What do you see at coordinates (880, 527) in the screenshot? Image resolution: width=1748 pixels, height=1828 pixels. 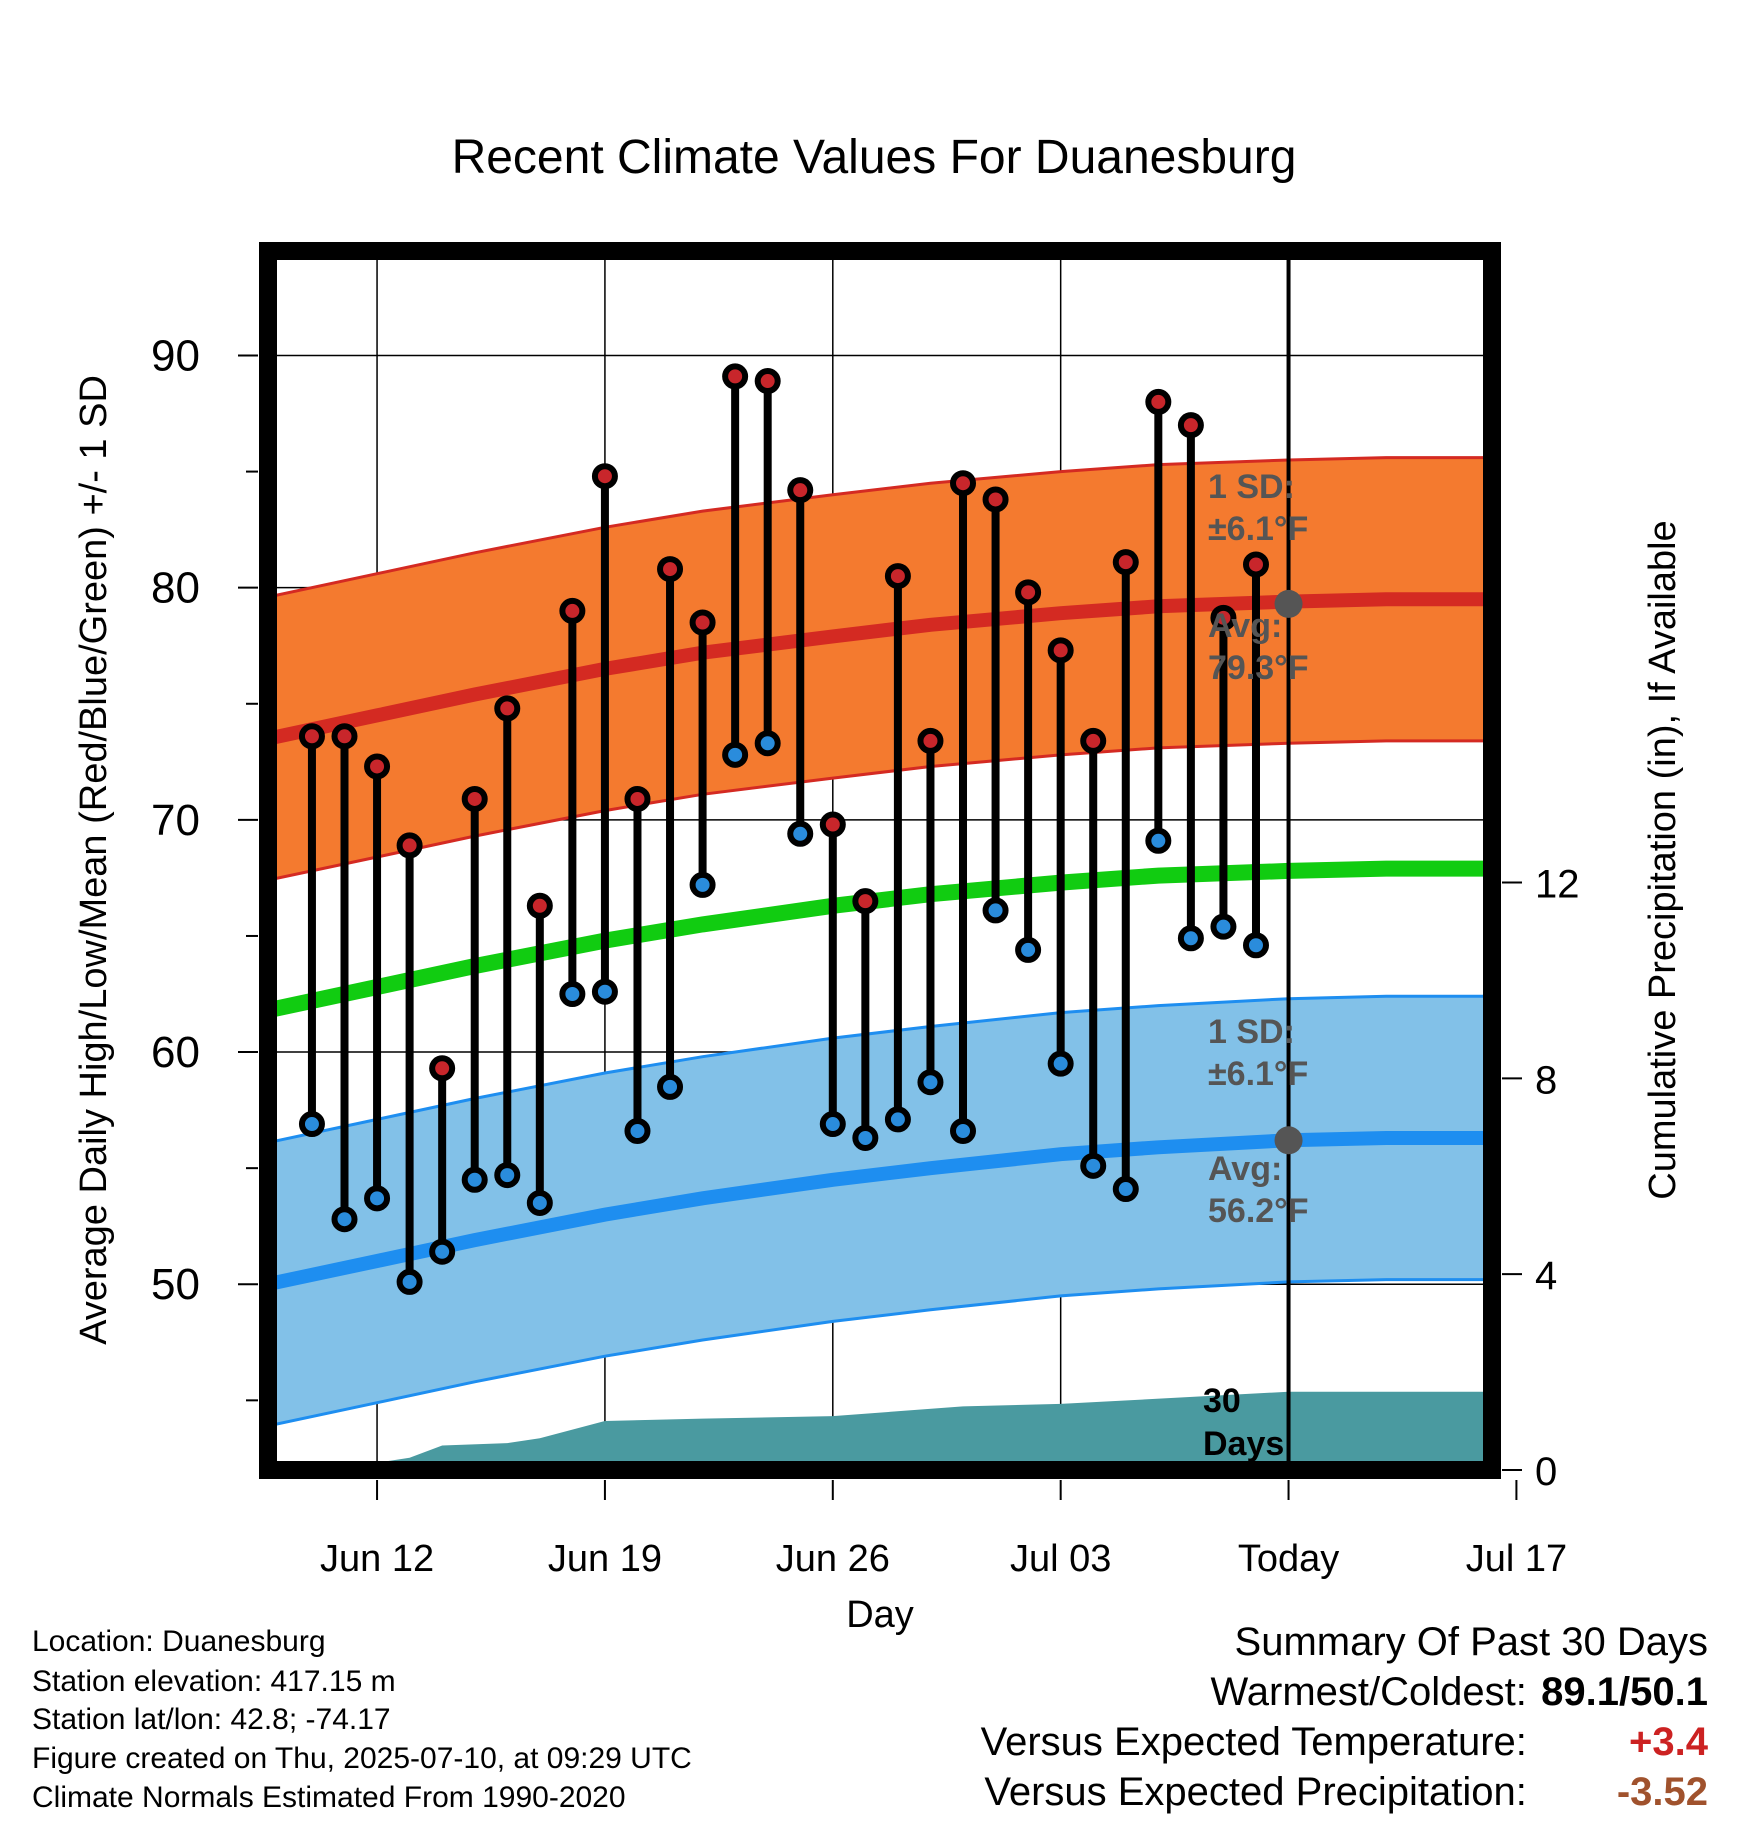 I see `high-sd-upper-edge` at bounding box center [880, 527].